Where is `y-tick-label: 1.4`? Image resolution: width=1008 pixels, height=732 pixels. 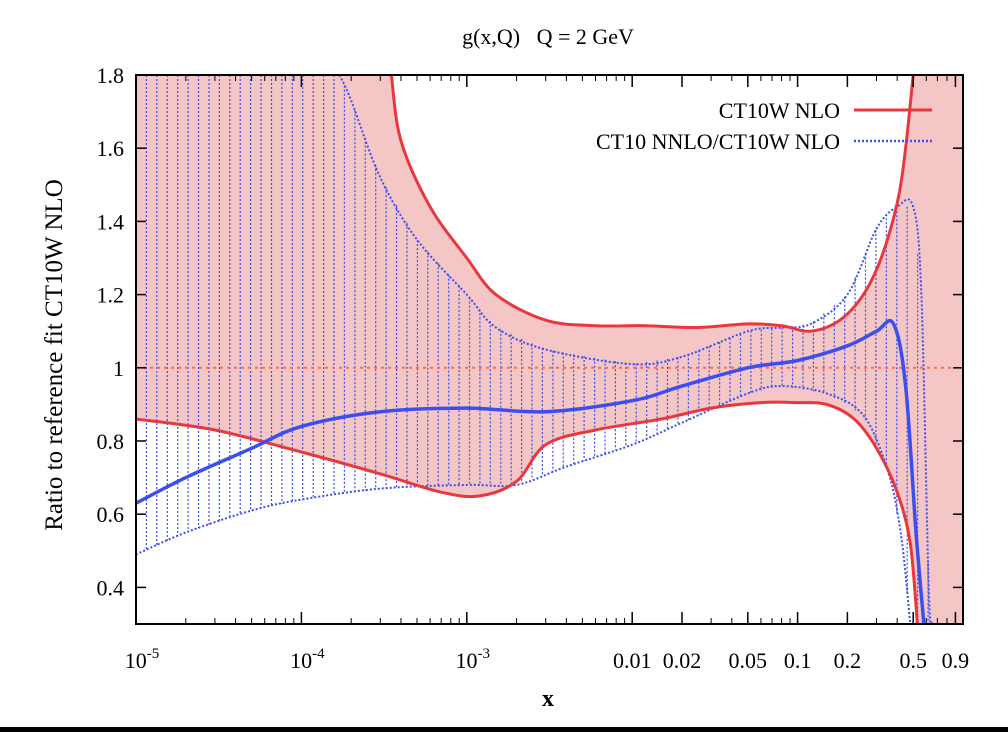
y-tick-label: 1.4 is located at coordinates (111, 221).